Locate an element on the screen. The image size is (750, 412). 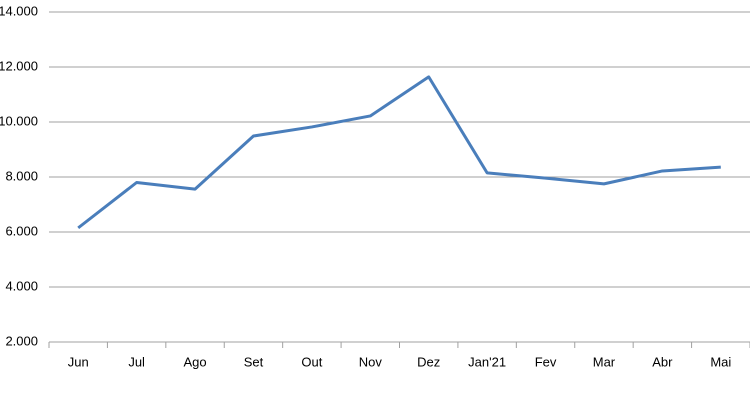
x-tick-label: Mai is located at coordinates (720, 361).